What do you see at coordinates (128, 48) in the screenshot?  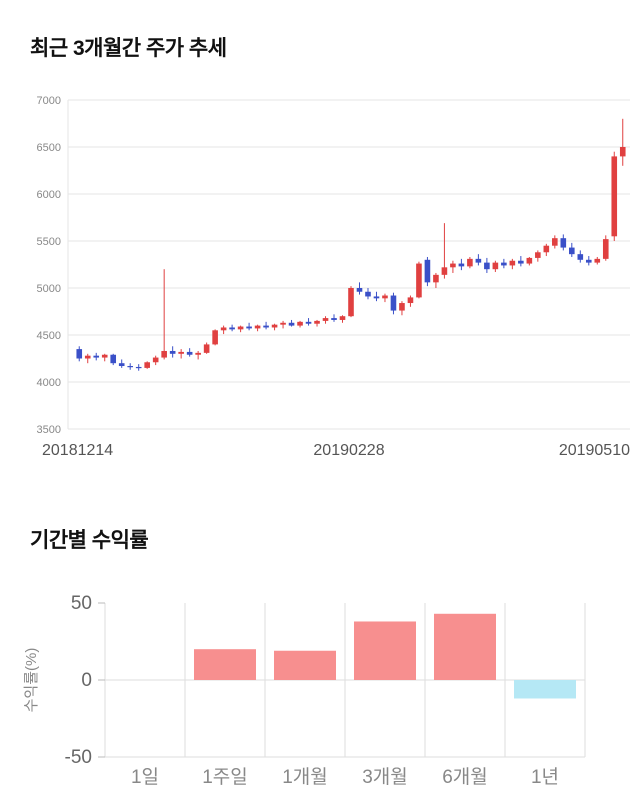 I see `price-trend-title: 최근 3개월간 주가 추세` at bounding box center [128, 48].